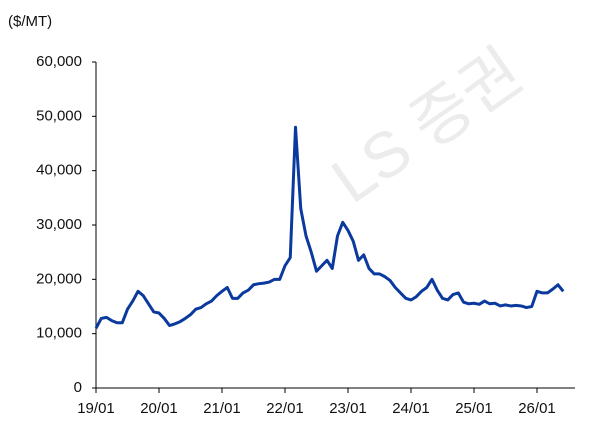  What do you see at coordinates (537, 408) in the screenshot?
I see `x-tick-label: 26/01` at bounding box center [537, 408].